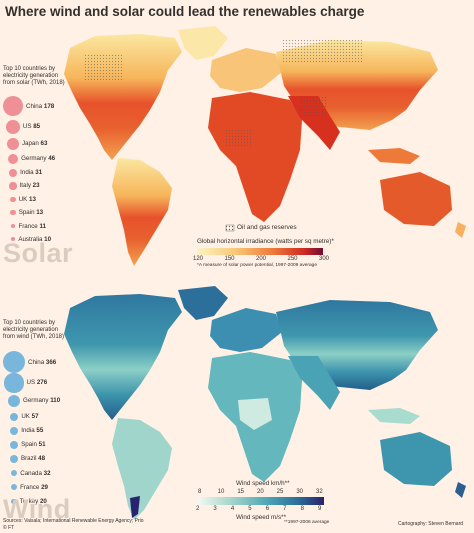 The image size is (474, 533). Describe the element at coordinates (460, 490) in the screenshot. I see `wind-new-zealand` at that location.